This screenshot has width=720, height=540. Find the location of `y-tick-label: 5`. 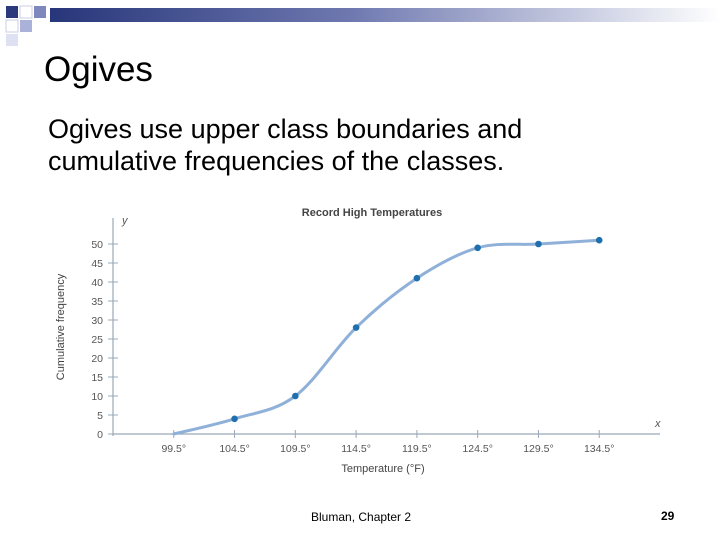

y-tick-label: 5 is located at coordinates (100, 416).